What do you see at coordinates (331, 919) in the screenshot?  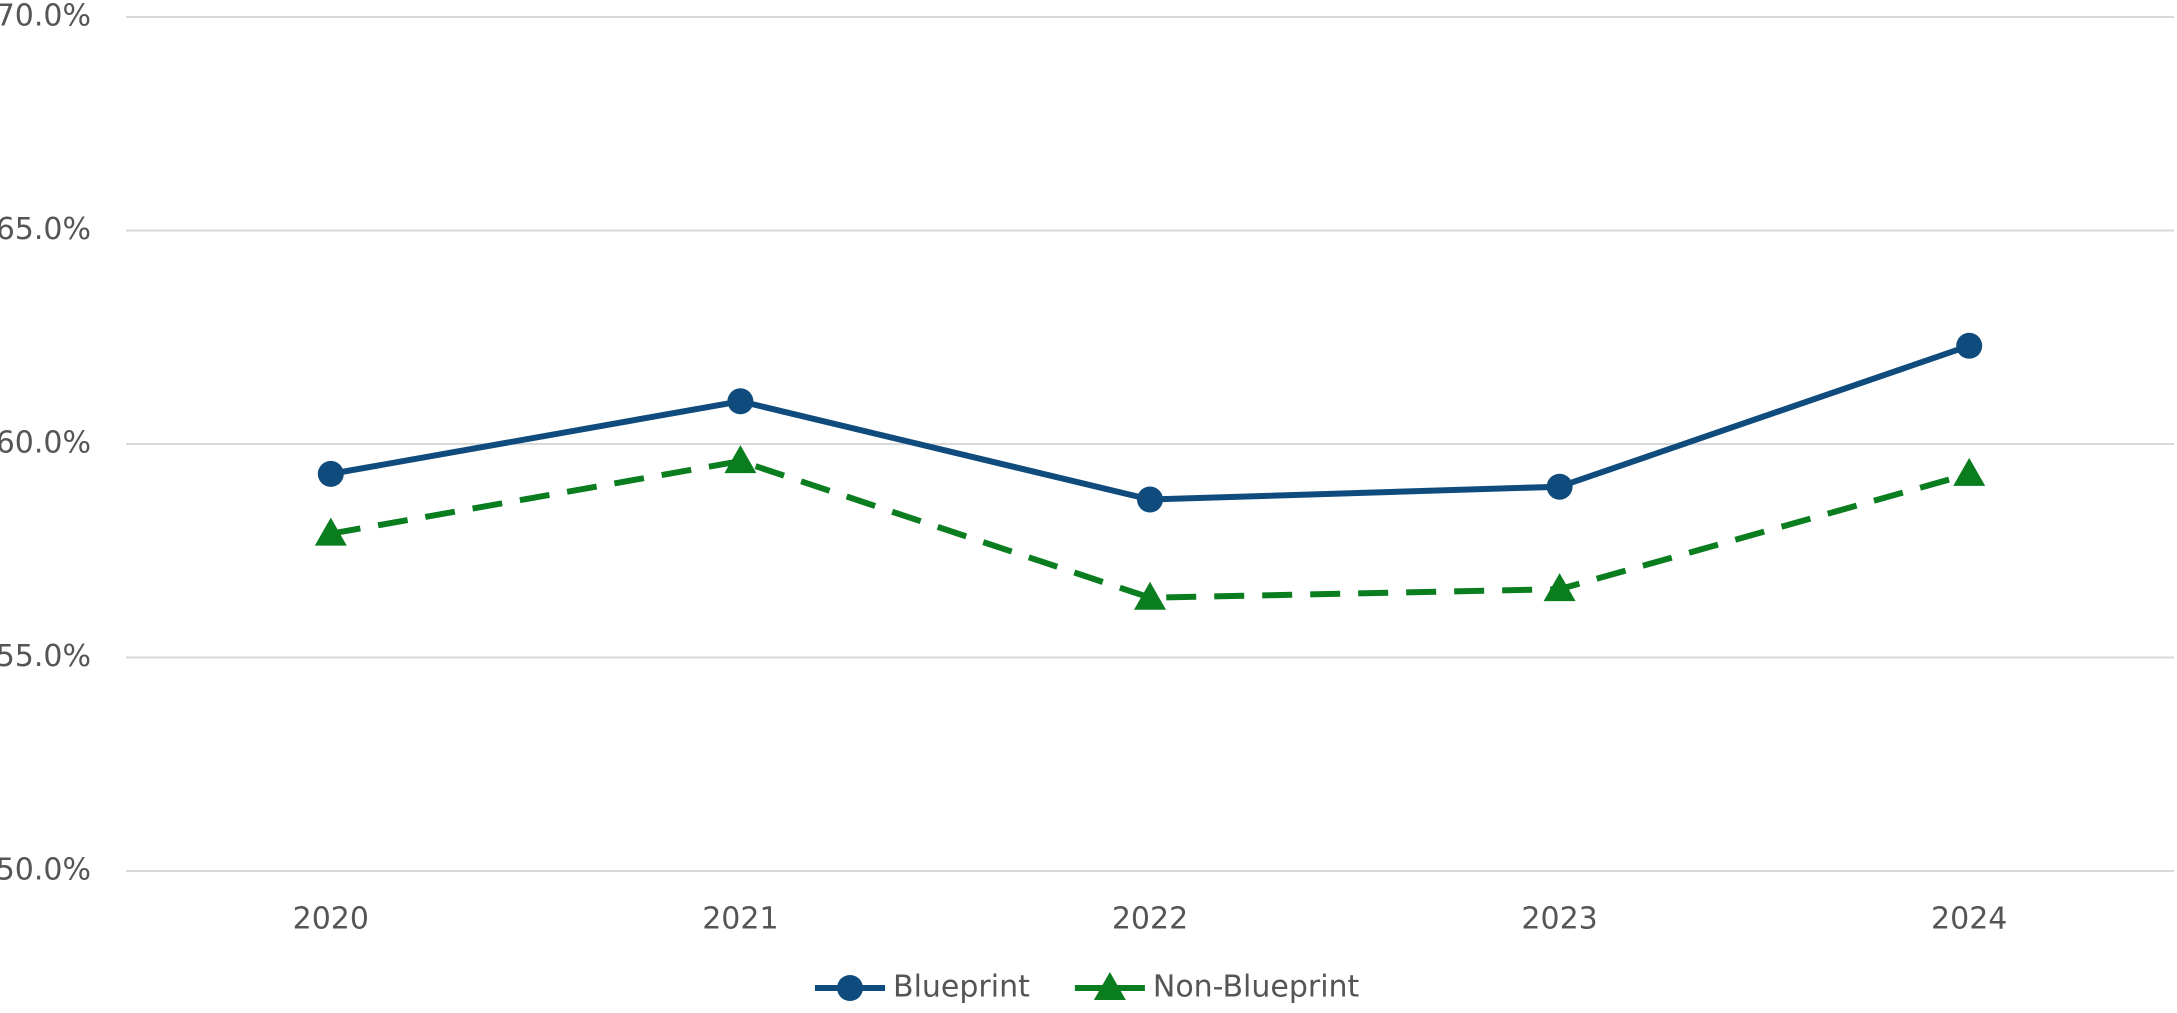 I see `x-tick-label: 2020` at bounding box center [331, 919].